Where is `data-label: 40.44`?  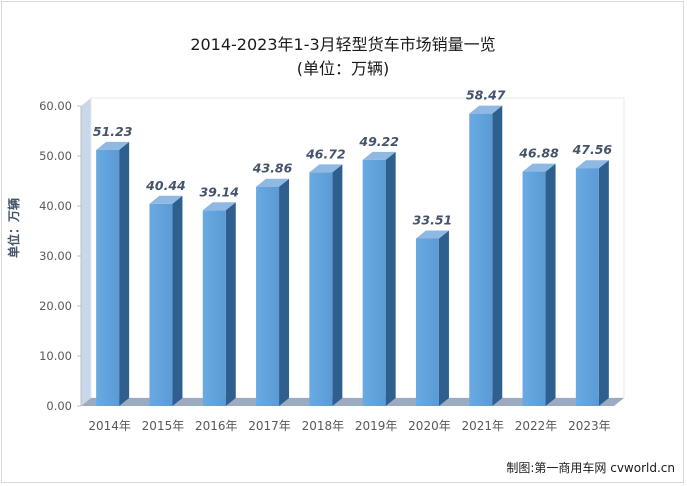
data-label: 40.44 is located at coordinates (165, 185).